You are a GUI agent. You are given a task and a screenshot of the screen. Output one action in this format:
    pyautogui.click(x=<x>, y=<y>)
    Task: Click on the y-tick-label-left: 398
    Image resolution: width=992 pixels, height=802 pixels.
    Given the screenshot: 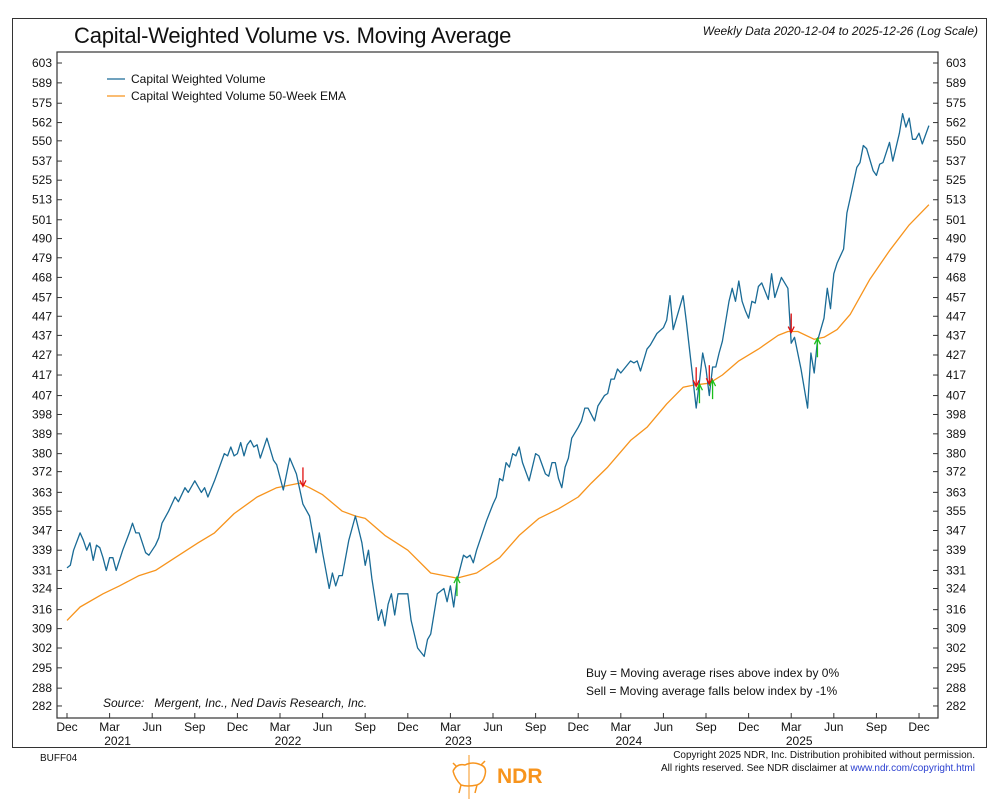 What is the action you would take?
    pyautogui.click(x=42, y=414)
    